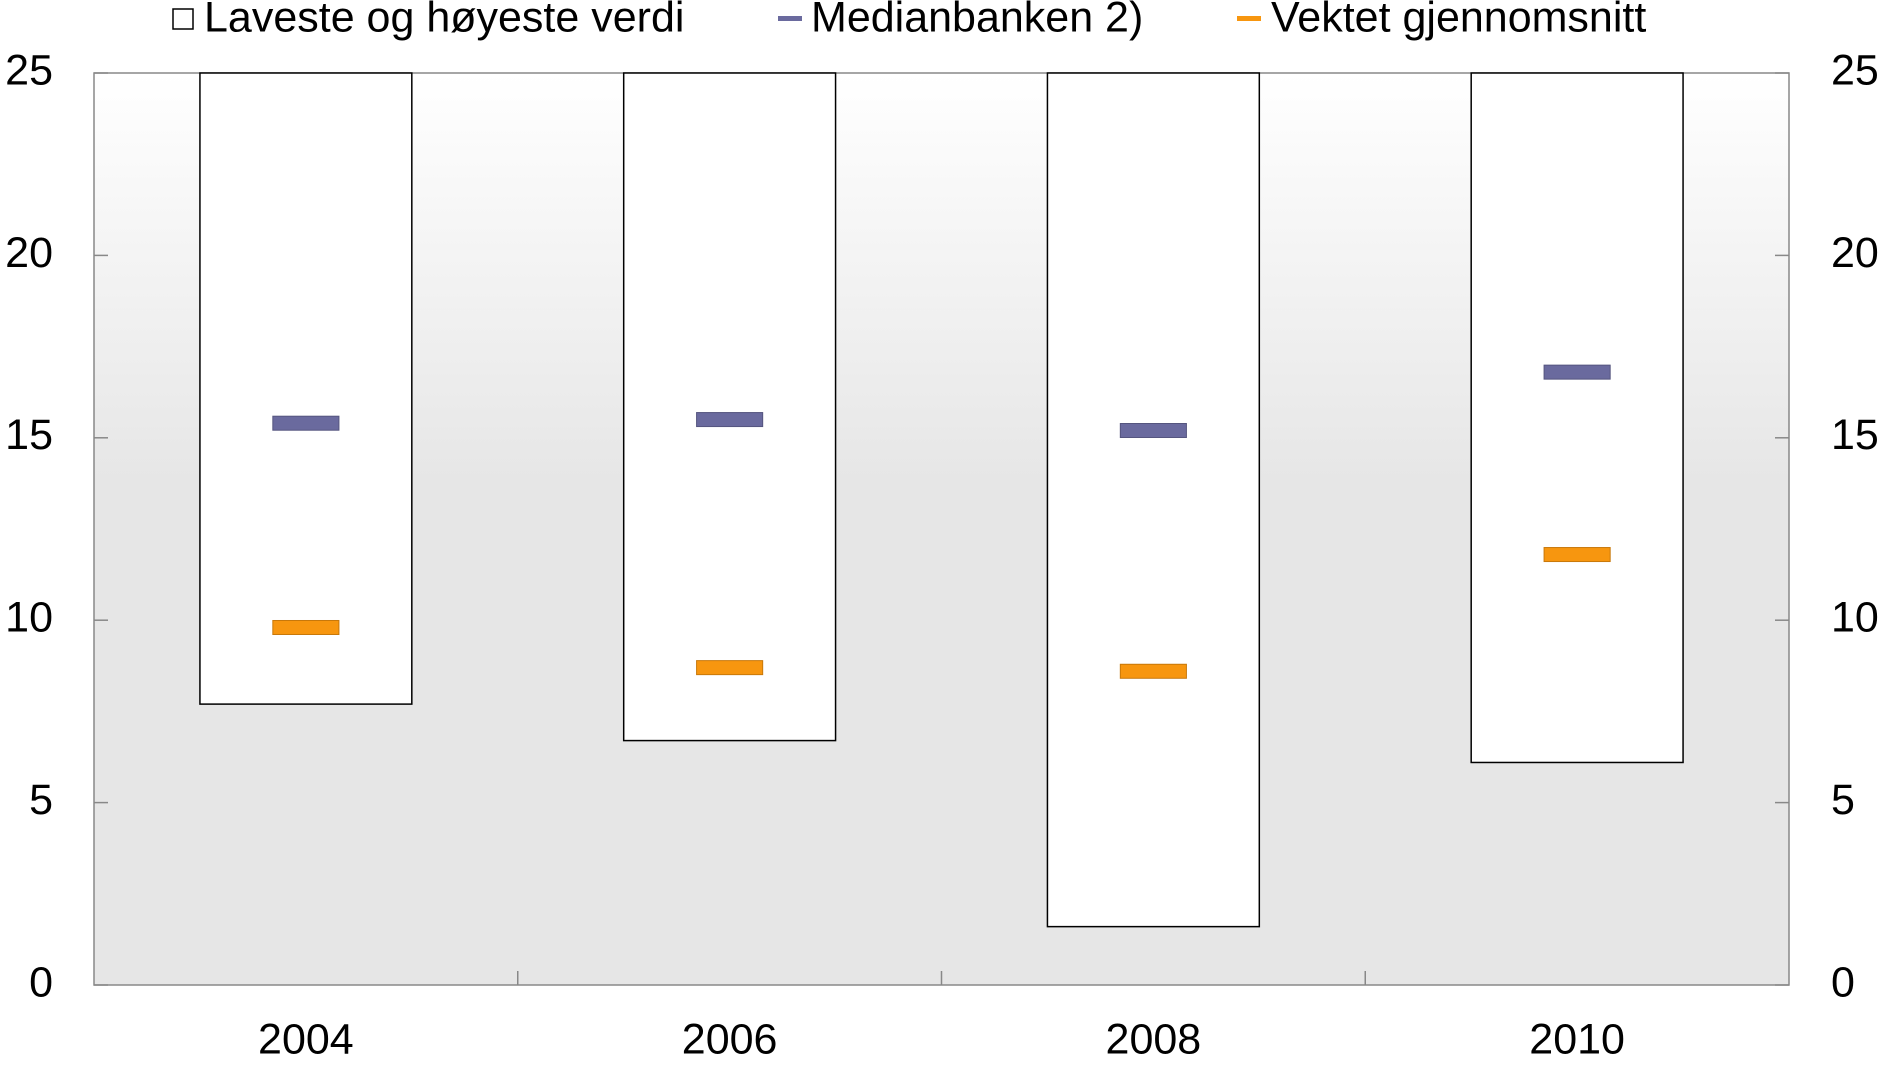 This screenshot has height=1066, width=1883. Describe the element at coordinates (730, 1039) in the screenshot. I see `x-tick-label: 2006` at that location.